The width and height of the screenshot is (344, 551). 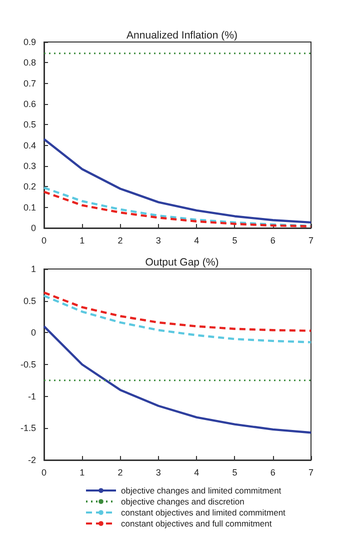 What do you see at coordinates (182, 36) in the screenshot?
I see `chart-title: Annualized Inflation (%)` at bounding box center [182, 36].